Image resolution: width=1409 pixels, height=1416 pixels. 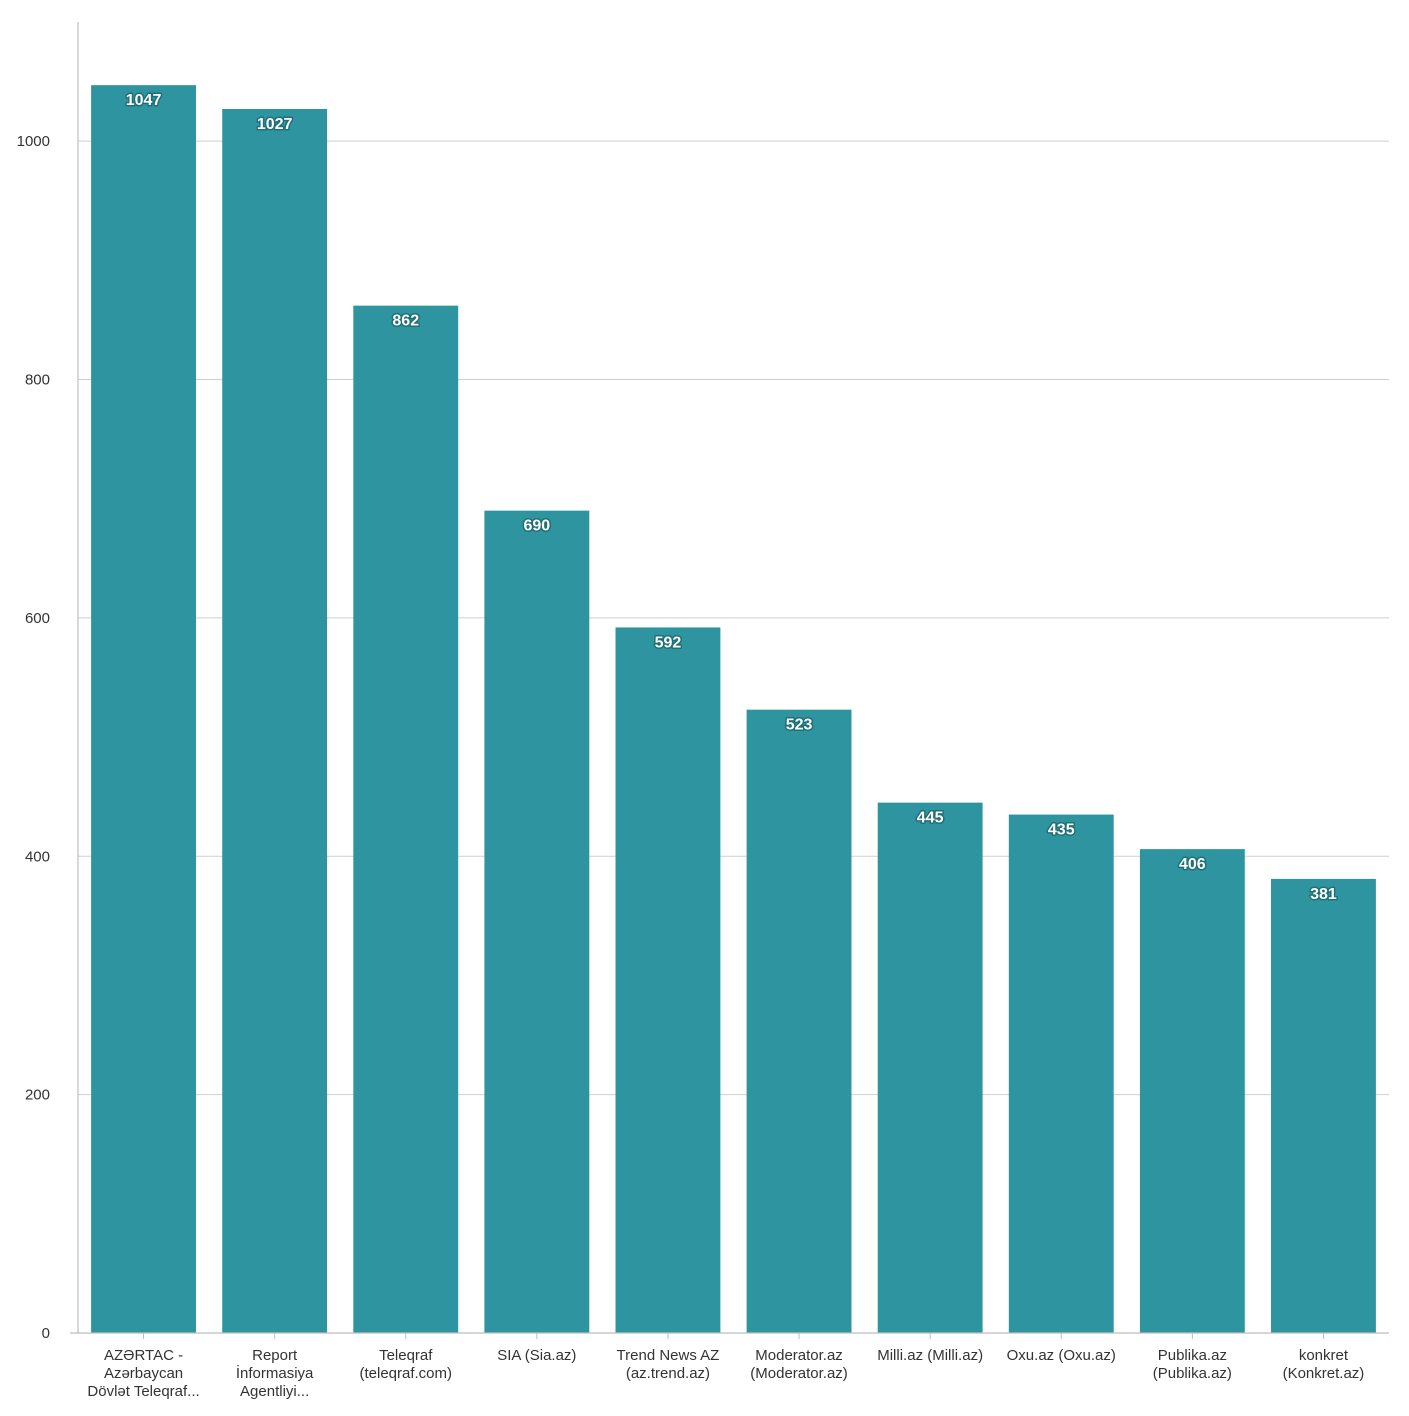 What do you see at coordinates (37, 618) in the screenshot?
I see `y-tick-label: 600` at bounding box center [37, 618].